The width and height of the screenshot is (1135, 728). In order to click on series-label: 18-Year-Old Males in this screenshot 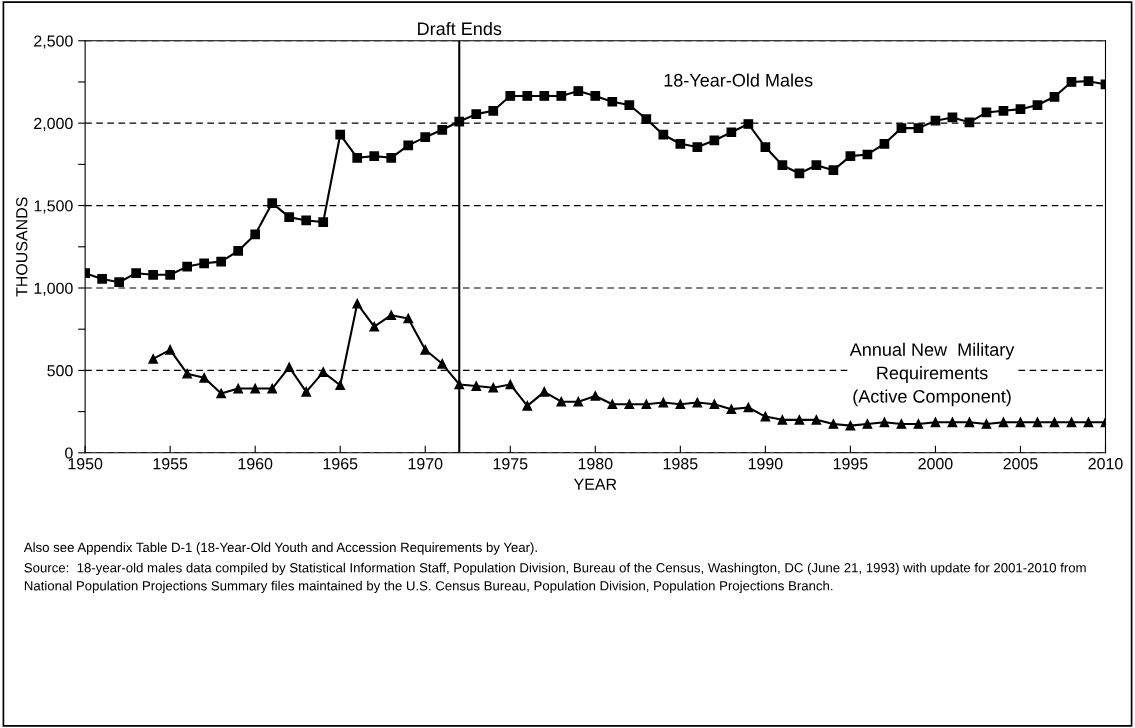, I will do `click(738, 80)`.